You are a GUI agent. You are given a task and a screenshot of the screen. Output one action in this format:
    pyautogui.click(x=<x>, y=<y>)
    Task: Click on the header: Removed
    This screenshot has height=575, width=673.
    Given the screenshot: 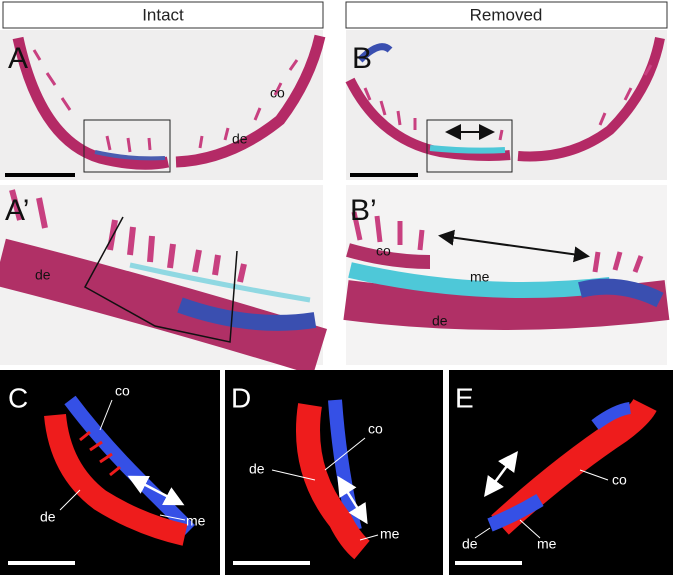 What is the action you would take?
    pyautogui.click(x=506, y=14)
    